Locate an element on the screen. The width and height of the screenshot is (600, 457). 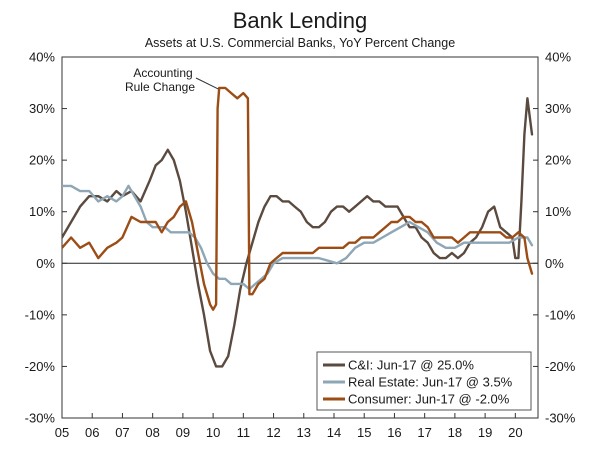
y-tick-label-right: 10% is located at coordinates (558, 211).